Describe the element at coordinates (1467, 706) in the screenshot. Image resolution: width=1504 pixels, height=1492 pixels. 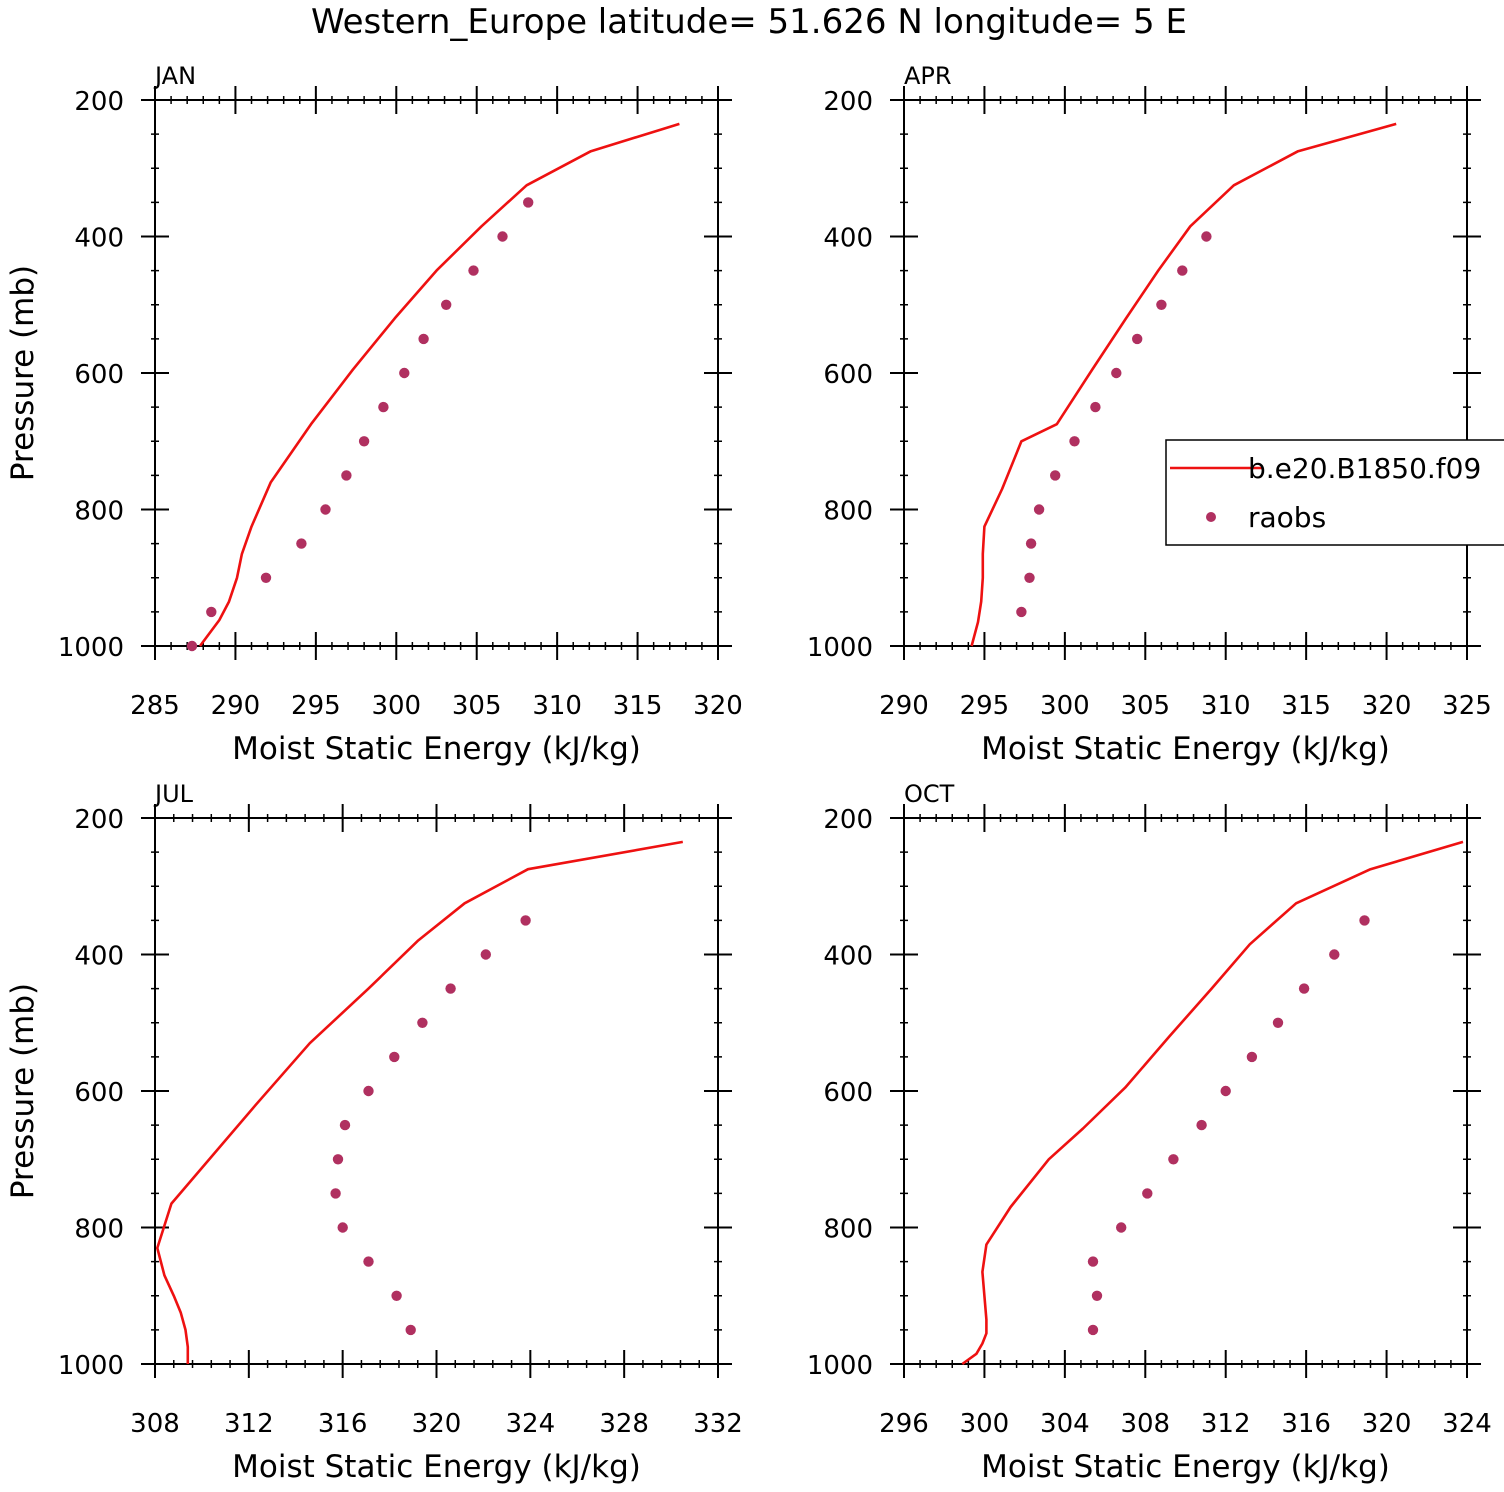
I see `x-tick-label: 325` at that location.